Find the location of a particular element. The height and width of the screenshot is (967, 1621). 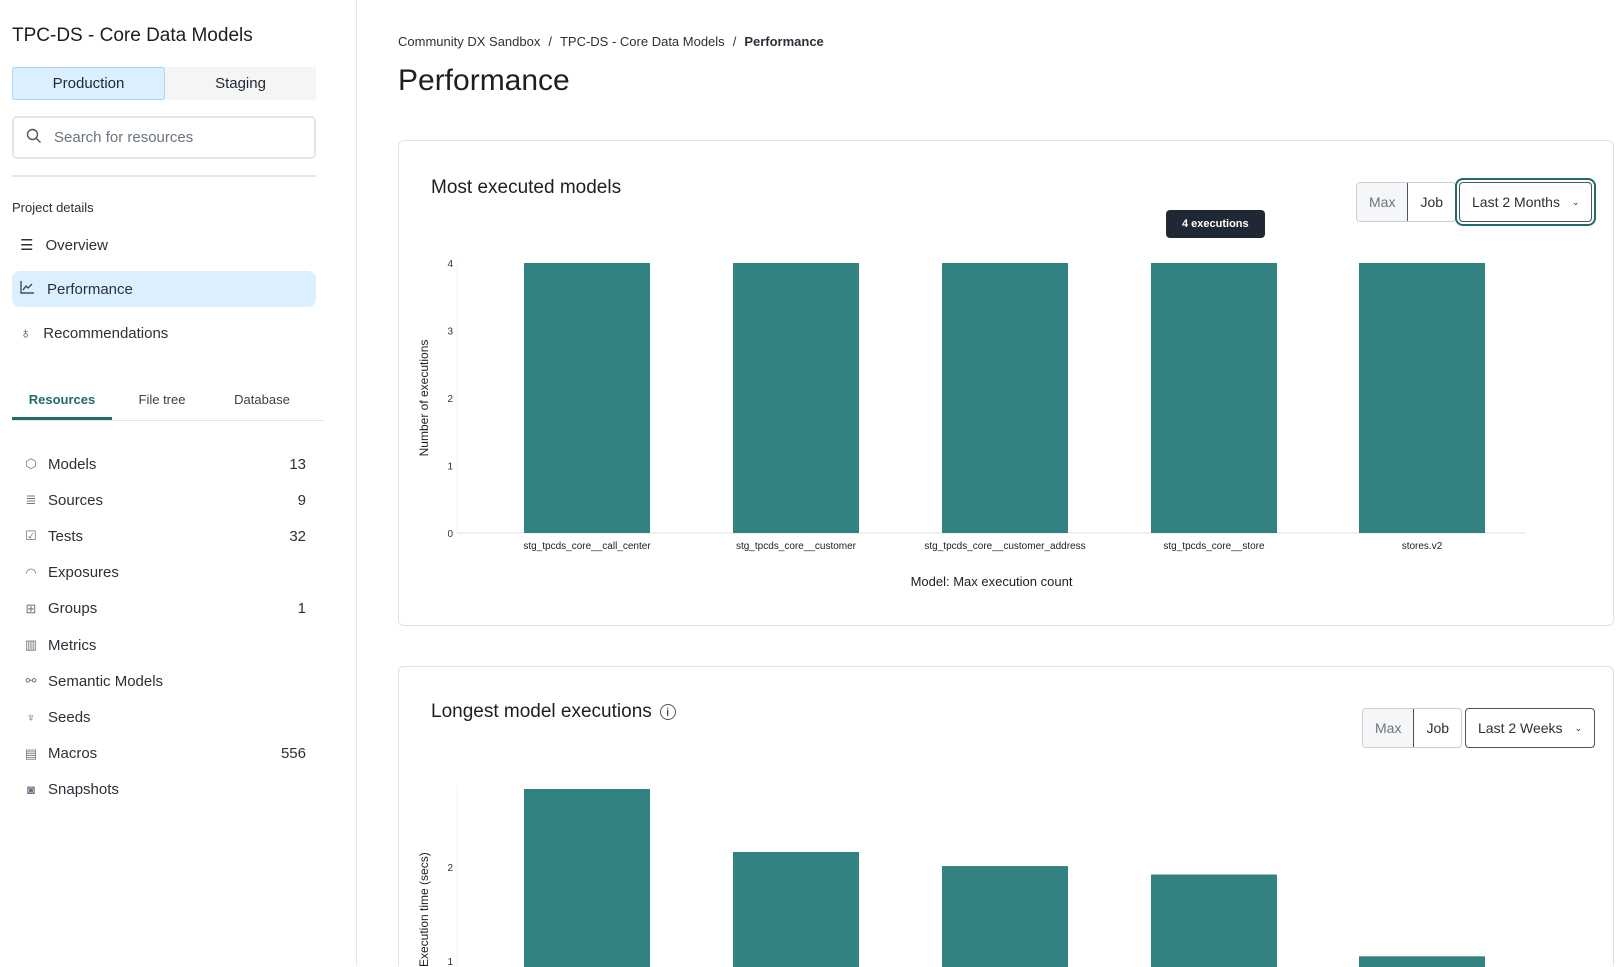

bar-tooltip: 4 executions is located at coordinates (1215, 224).